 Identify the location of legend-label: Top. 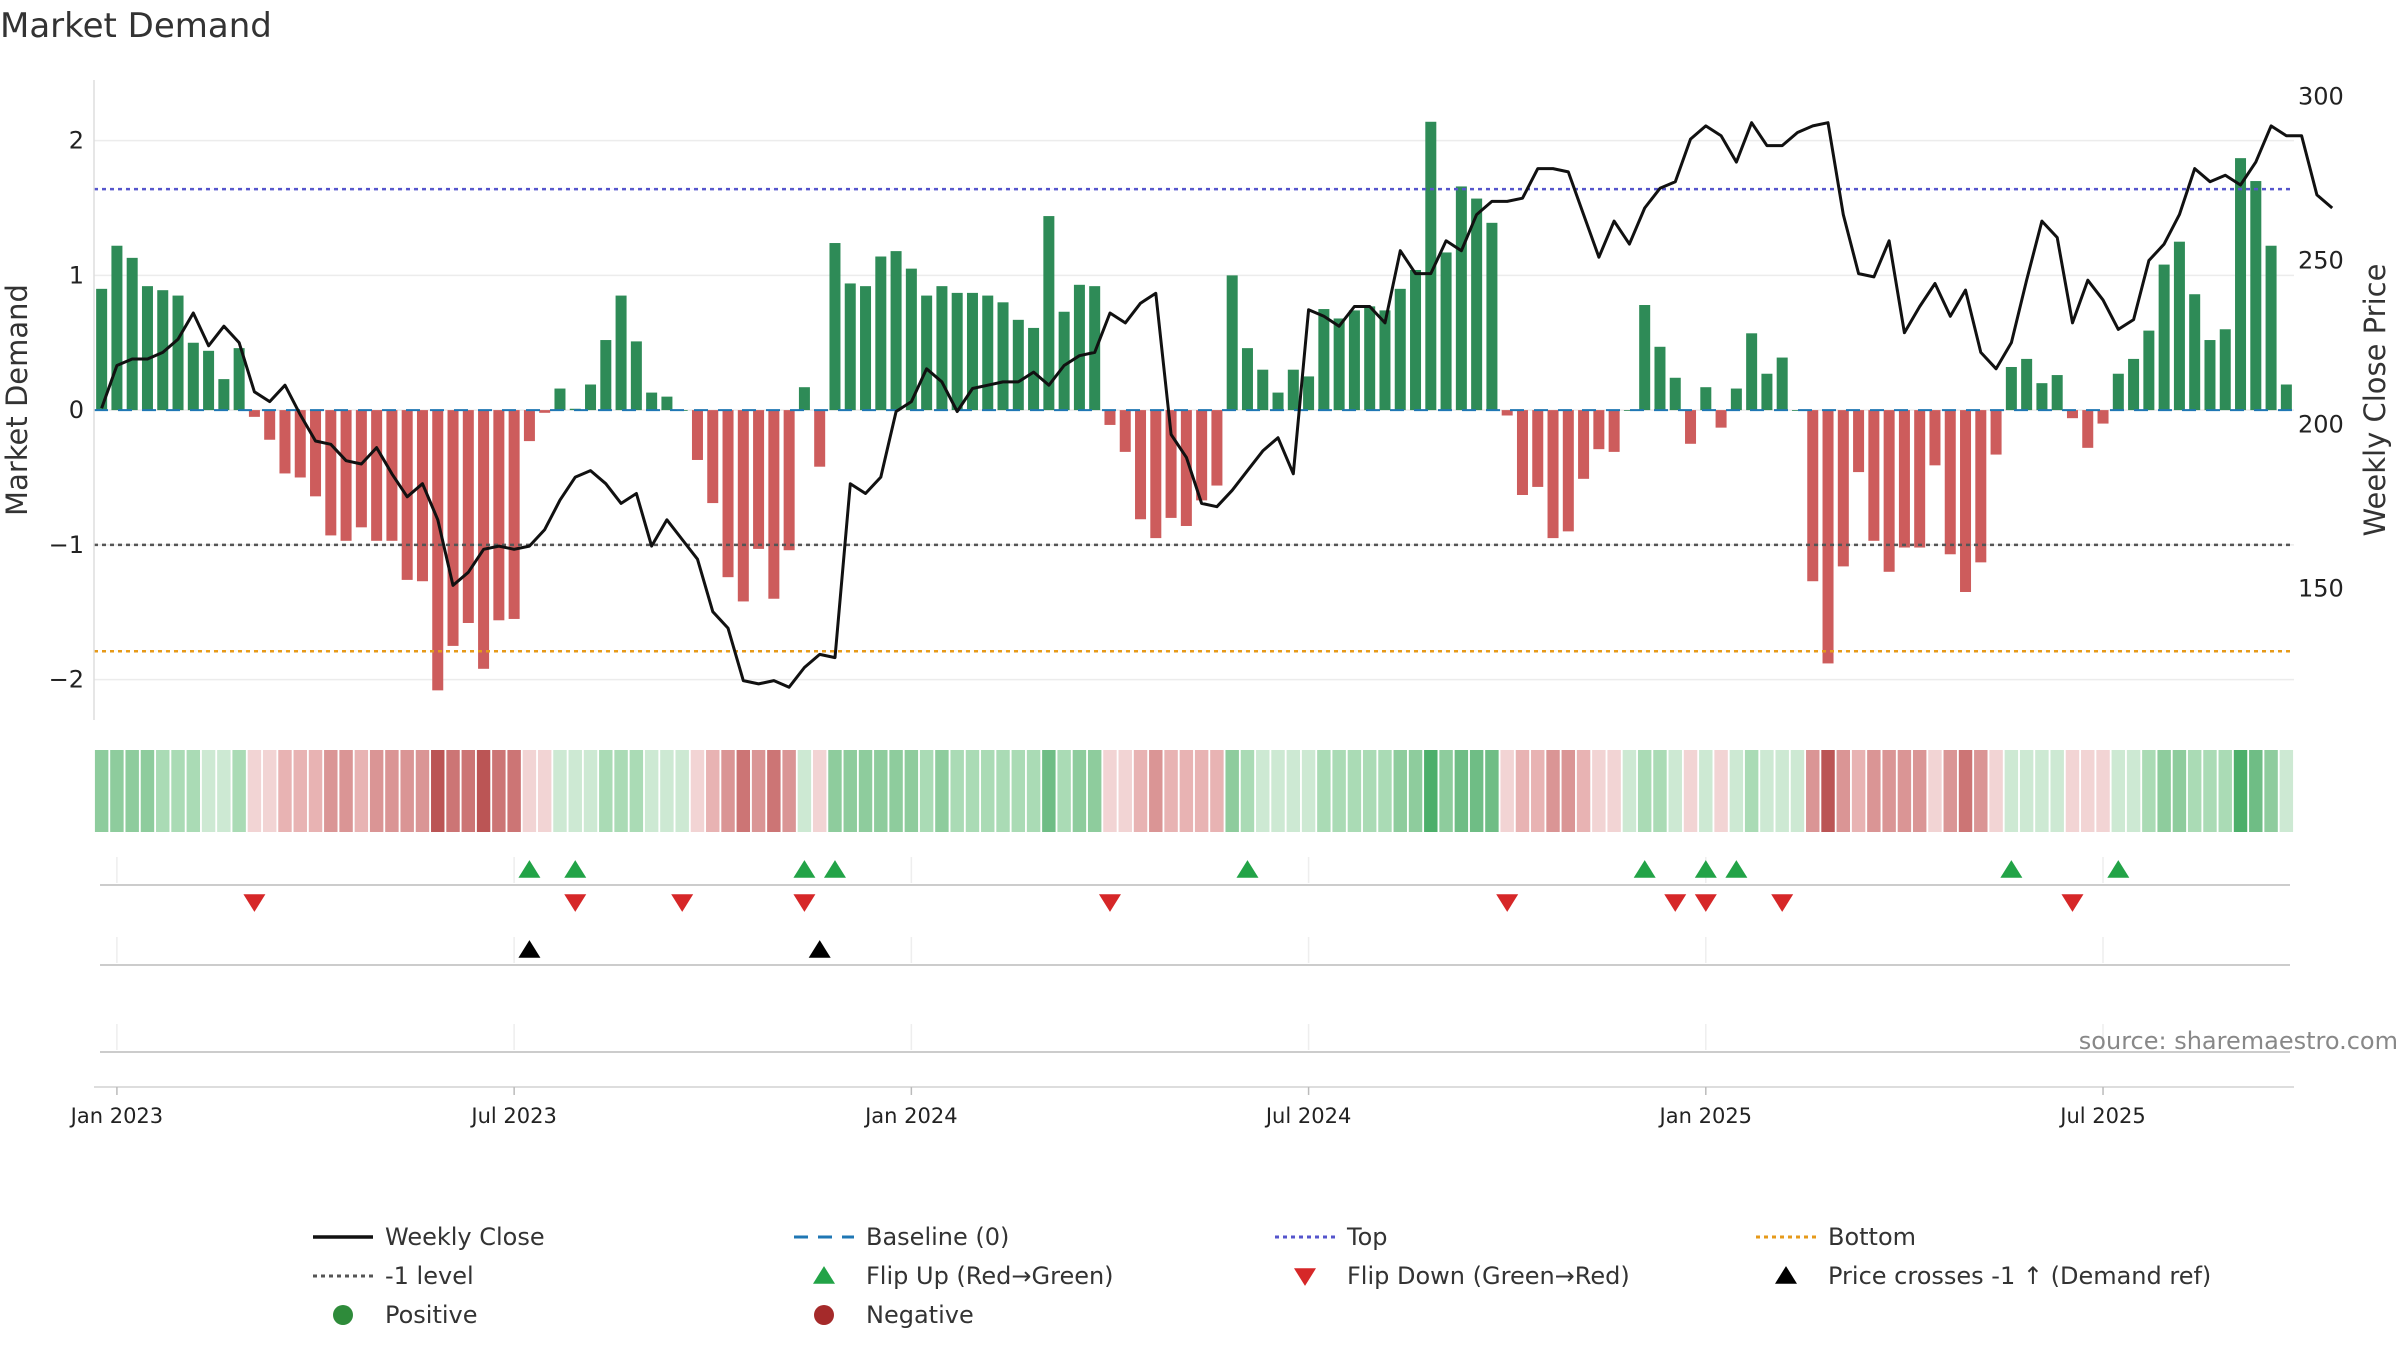
(1367, 1237).